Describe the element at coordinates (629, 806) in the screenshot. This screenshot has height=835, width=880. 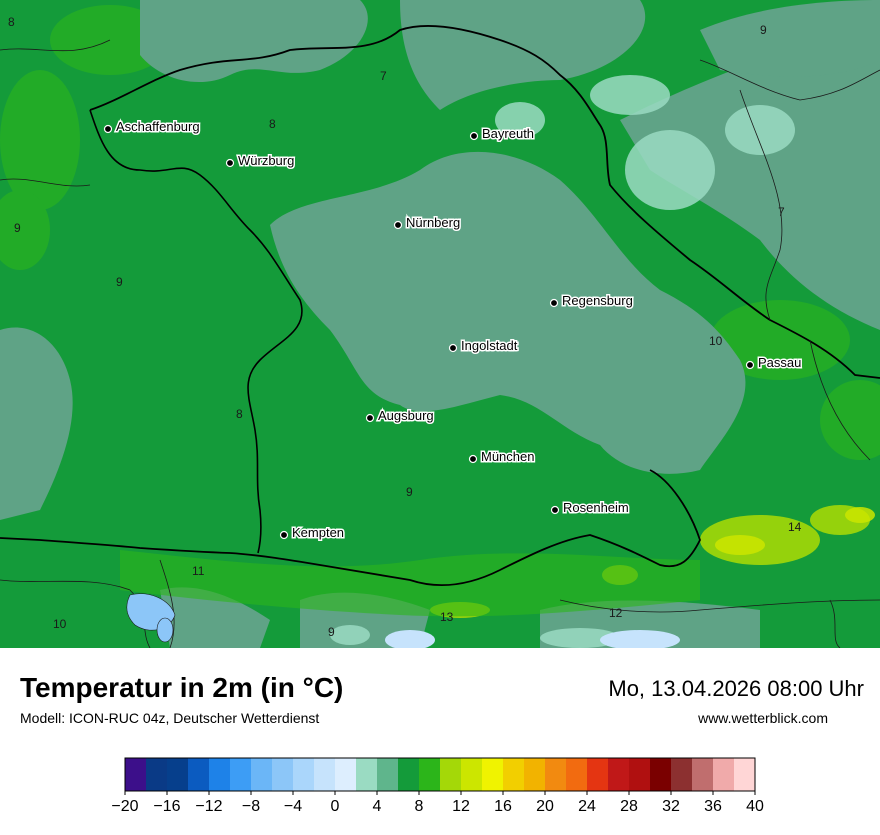
I see `legend-tick-label: 28` at that location.